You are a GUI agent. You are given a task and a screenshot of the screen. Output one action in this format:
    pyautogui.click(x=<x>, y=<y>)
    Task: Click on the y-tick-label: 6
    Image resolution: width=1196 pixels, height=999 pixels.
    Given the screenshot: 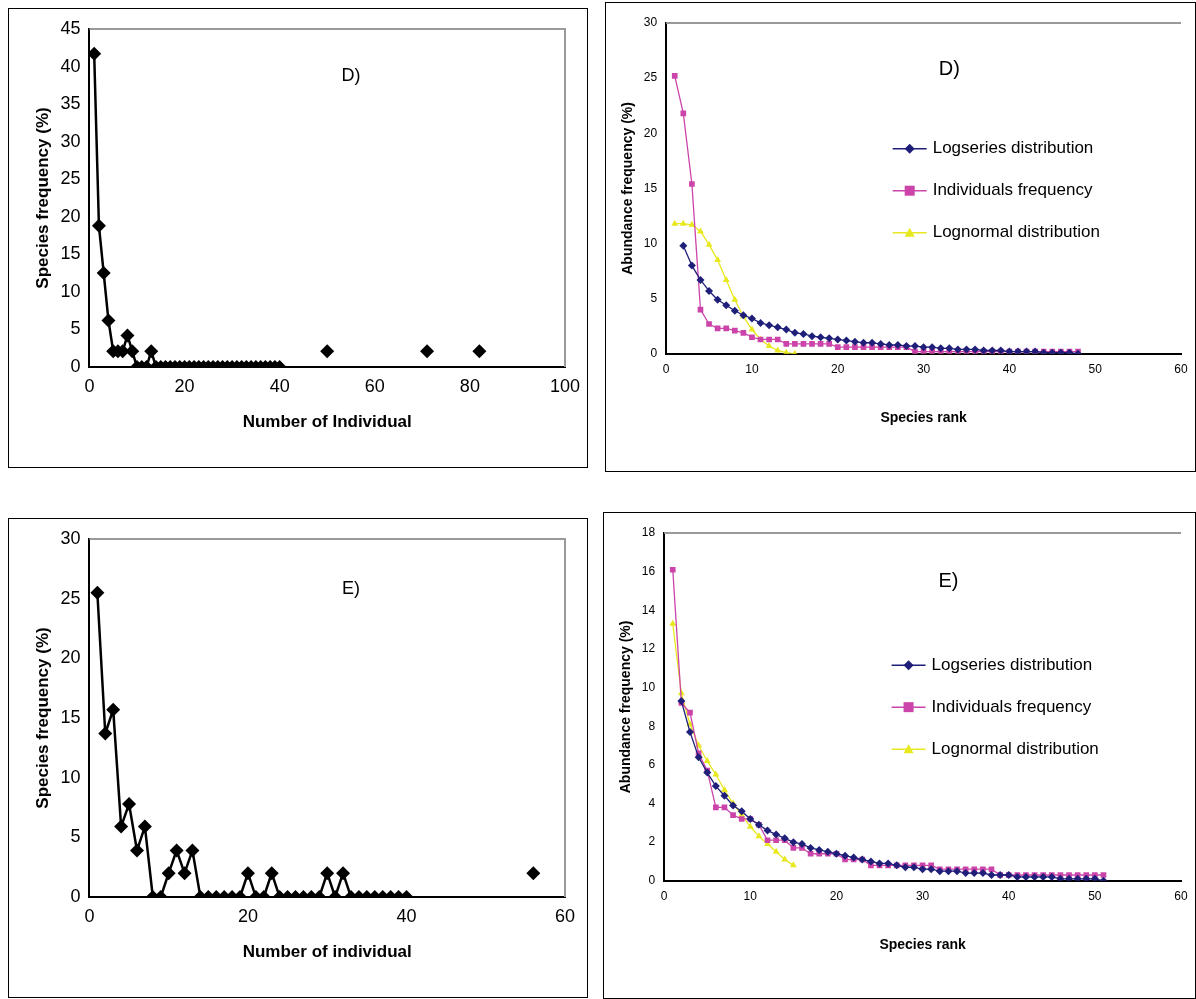 What is the action you would take?
    pyautogui.click(x=652, y=764)
    